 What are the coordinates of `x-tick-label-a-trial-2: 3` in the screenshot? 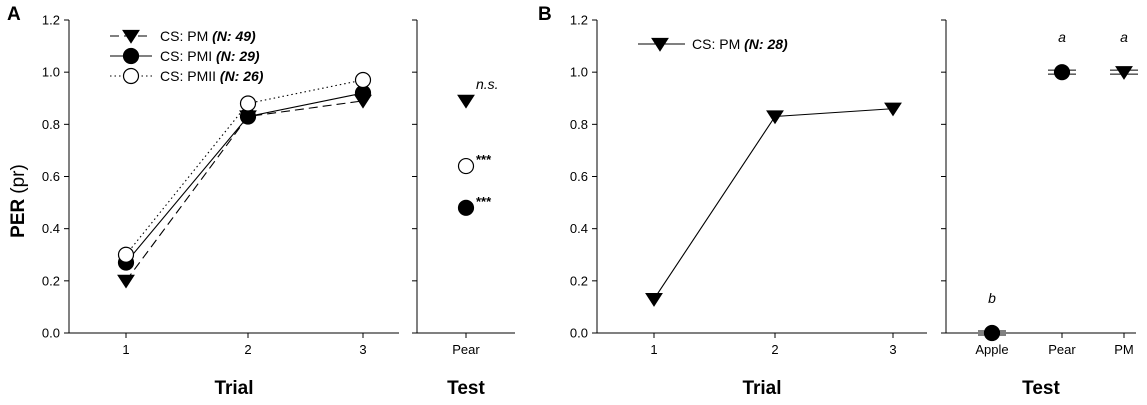 It's located at (362, 349).